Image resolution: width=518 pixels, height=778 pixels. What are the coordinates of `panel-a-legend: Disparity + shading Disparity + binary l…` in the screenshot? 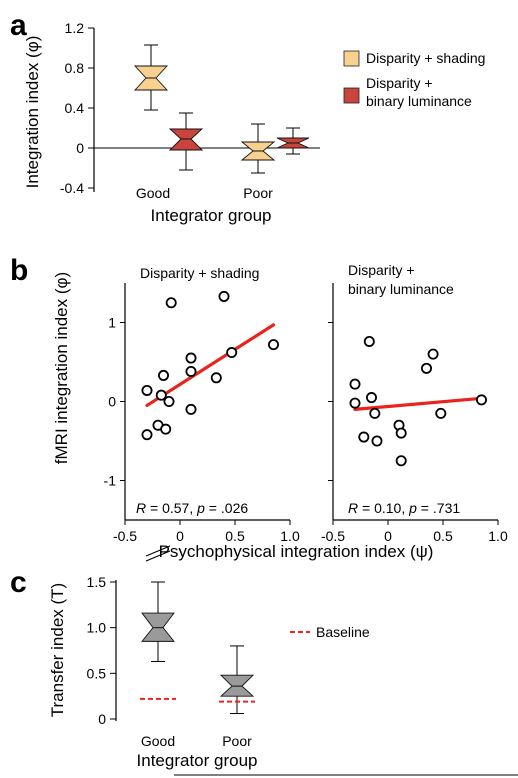 It's located at (414, 79).